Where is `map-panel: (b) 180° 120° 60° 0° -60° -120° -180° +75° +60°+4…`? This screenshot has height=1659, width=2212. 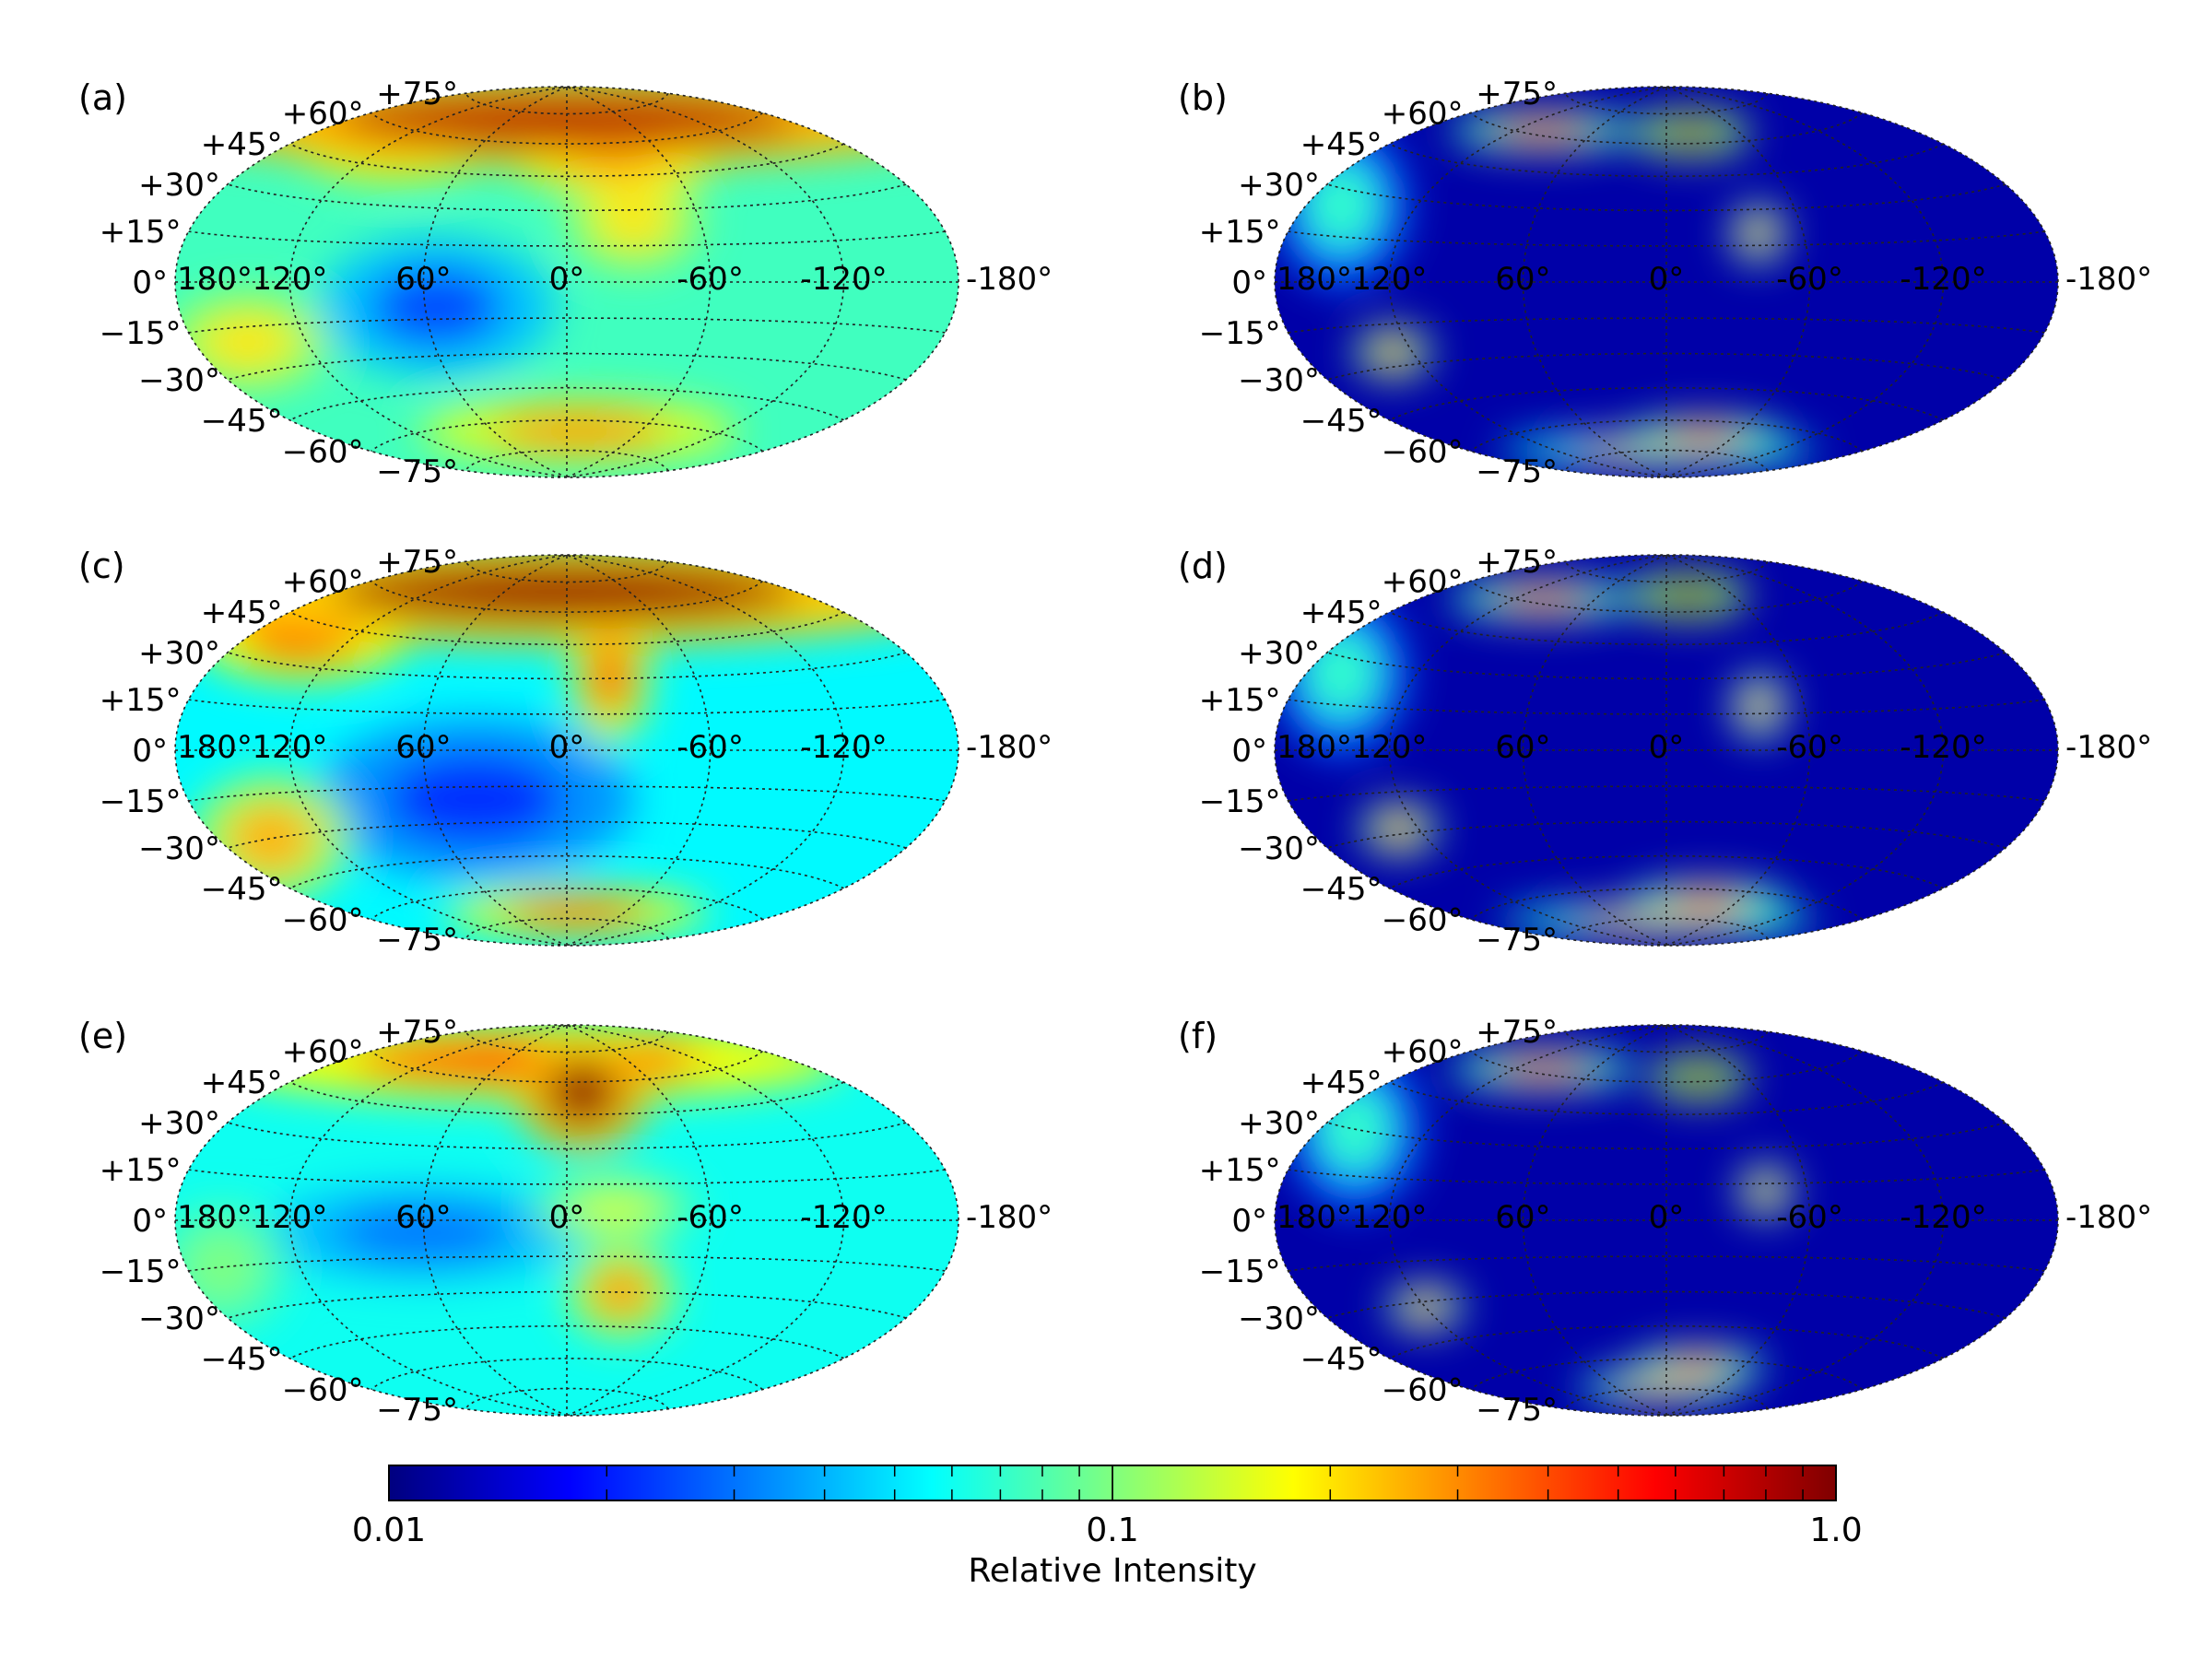 map-panel: (b) 180° 120° 60° 0° -60° -120° -180° +75° +60°+4… is located at coordinates (1665, 283).